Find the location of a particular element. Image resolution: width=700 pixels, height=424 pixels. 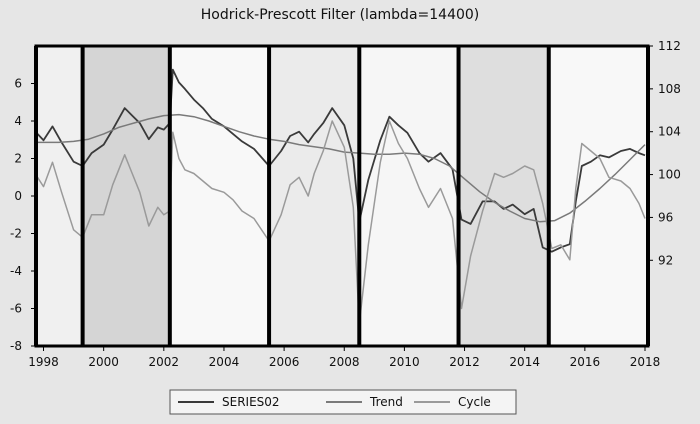

right-tick-label: 96 is located at coordinates (665, 217).